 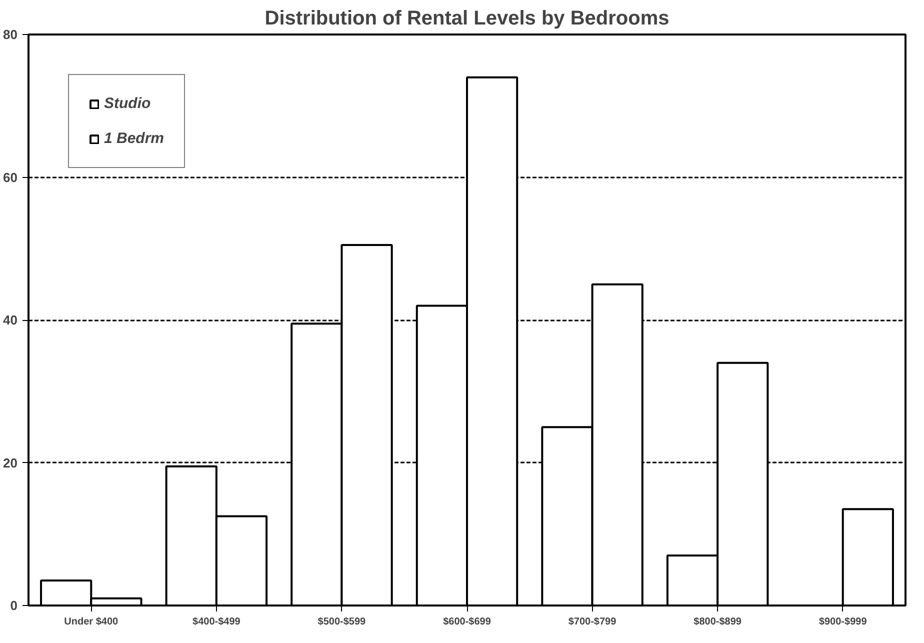 I want to click on x-tick-label: $400-$499, so click(x=216, y=622).